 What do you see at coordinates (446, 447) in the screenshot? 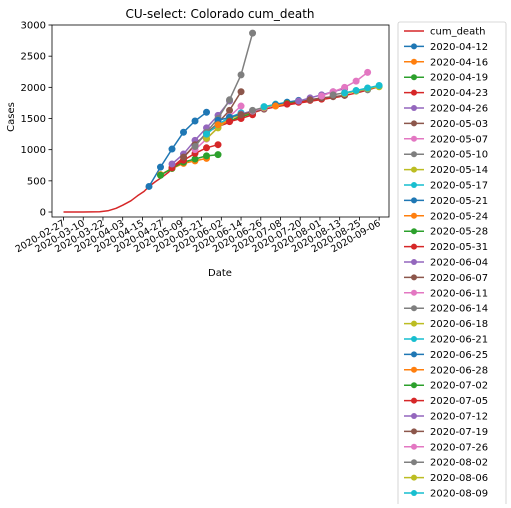
I see `legend-entry: 2020-07-26` at bounding box center [446, 447].